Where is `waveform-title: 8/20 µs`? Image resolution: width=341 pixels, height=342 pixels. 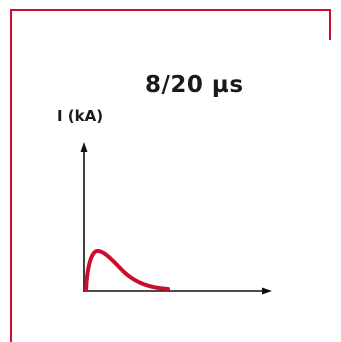 waveform-title: 8/20 µs is located at coordinates (194, 85).